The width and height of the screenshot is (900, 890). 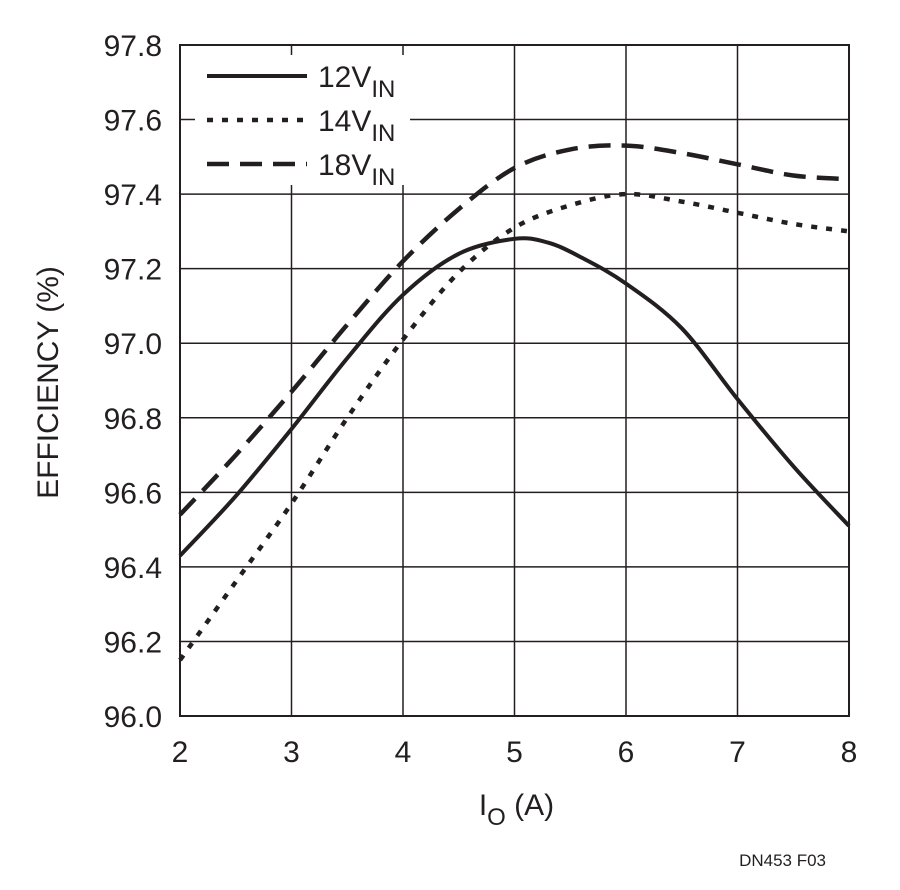 I want to click on x-tick-label: 4, so click(x=403, y=752).